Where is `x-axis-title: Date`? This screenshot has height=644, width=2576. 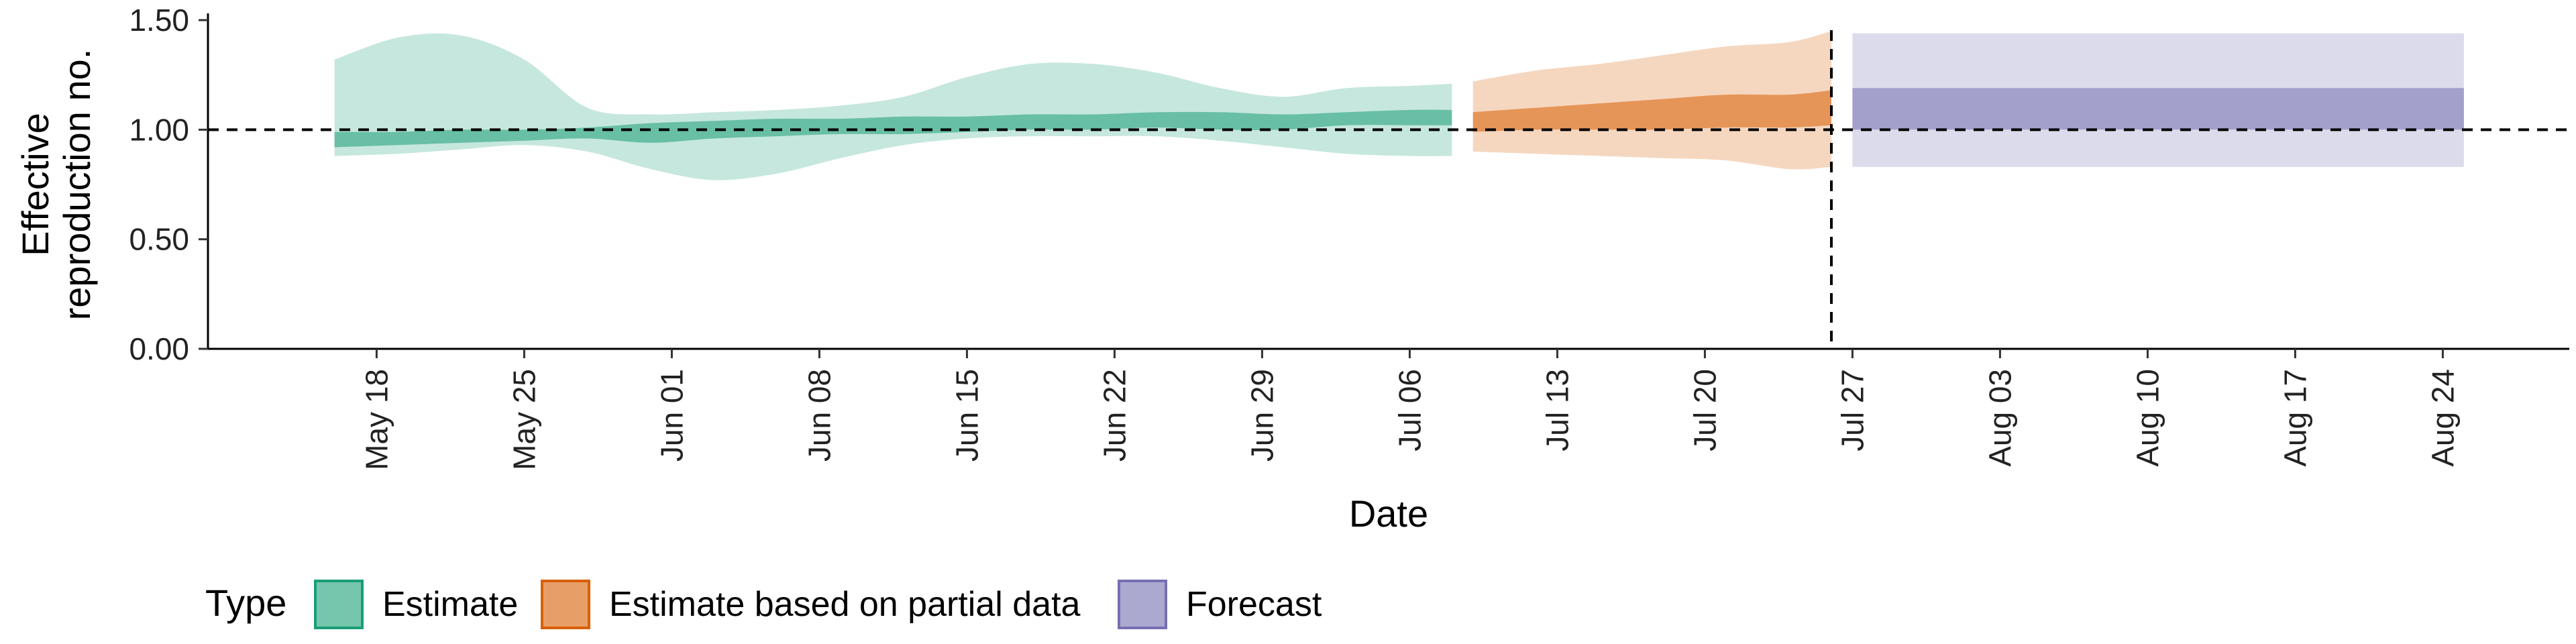
x-axis-title: Date is located at coordinates (1388, 513).